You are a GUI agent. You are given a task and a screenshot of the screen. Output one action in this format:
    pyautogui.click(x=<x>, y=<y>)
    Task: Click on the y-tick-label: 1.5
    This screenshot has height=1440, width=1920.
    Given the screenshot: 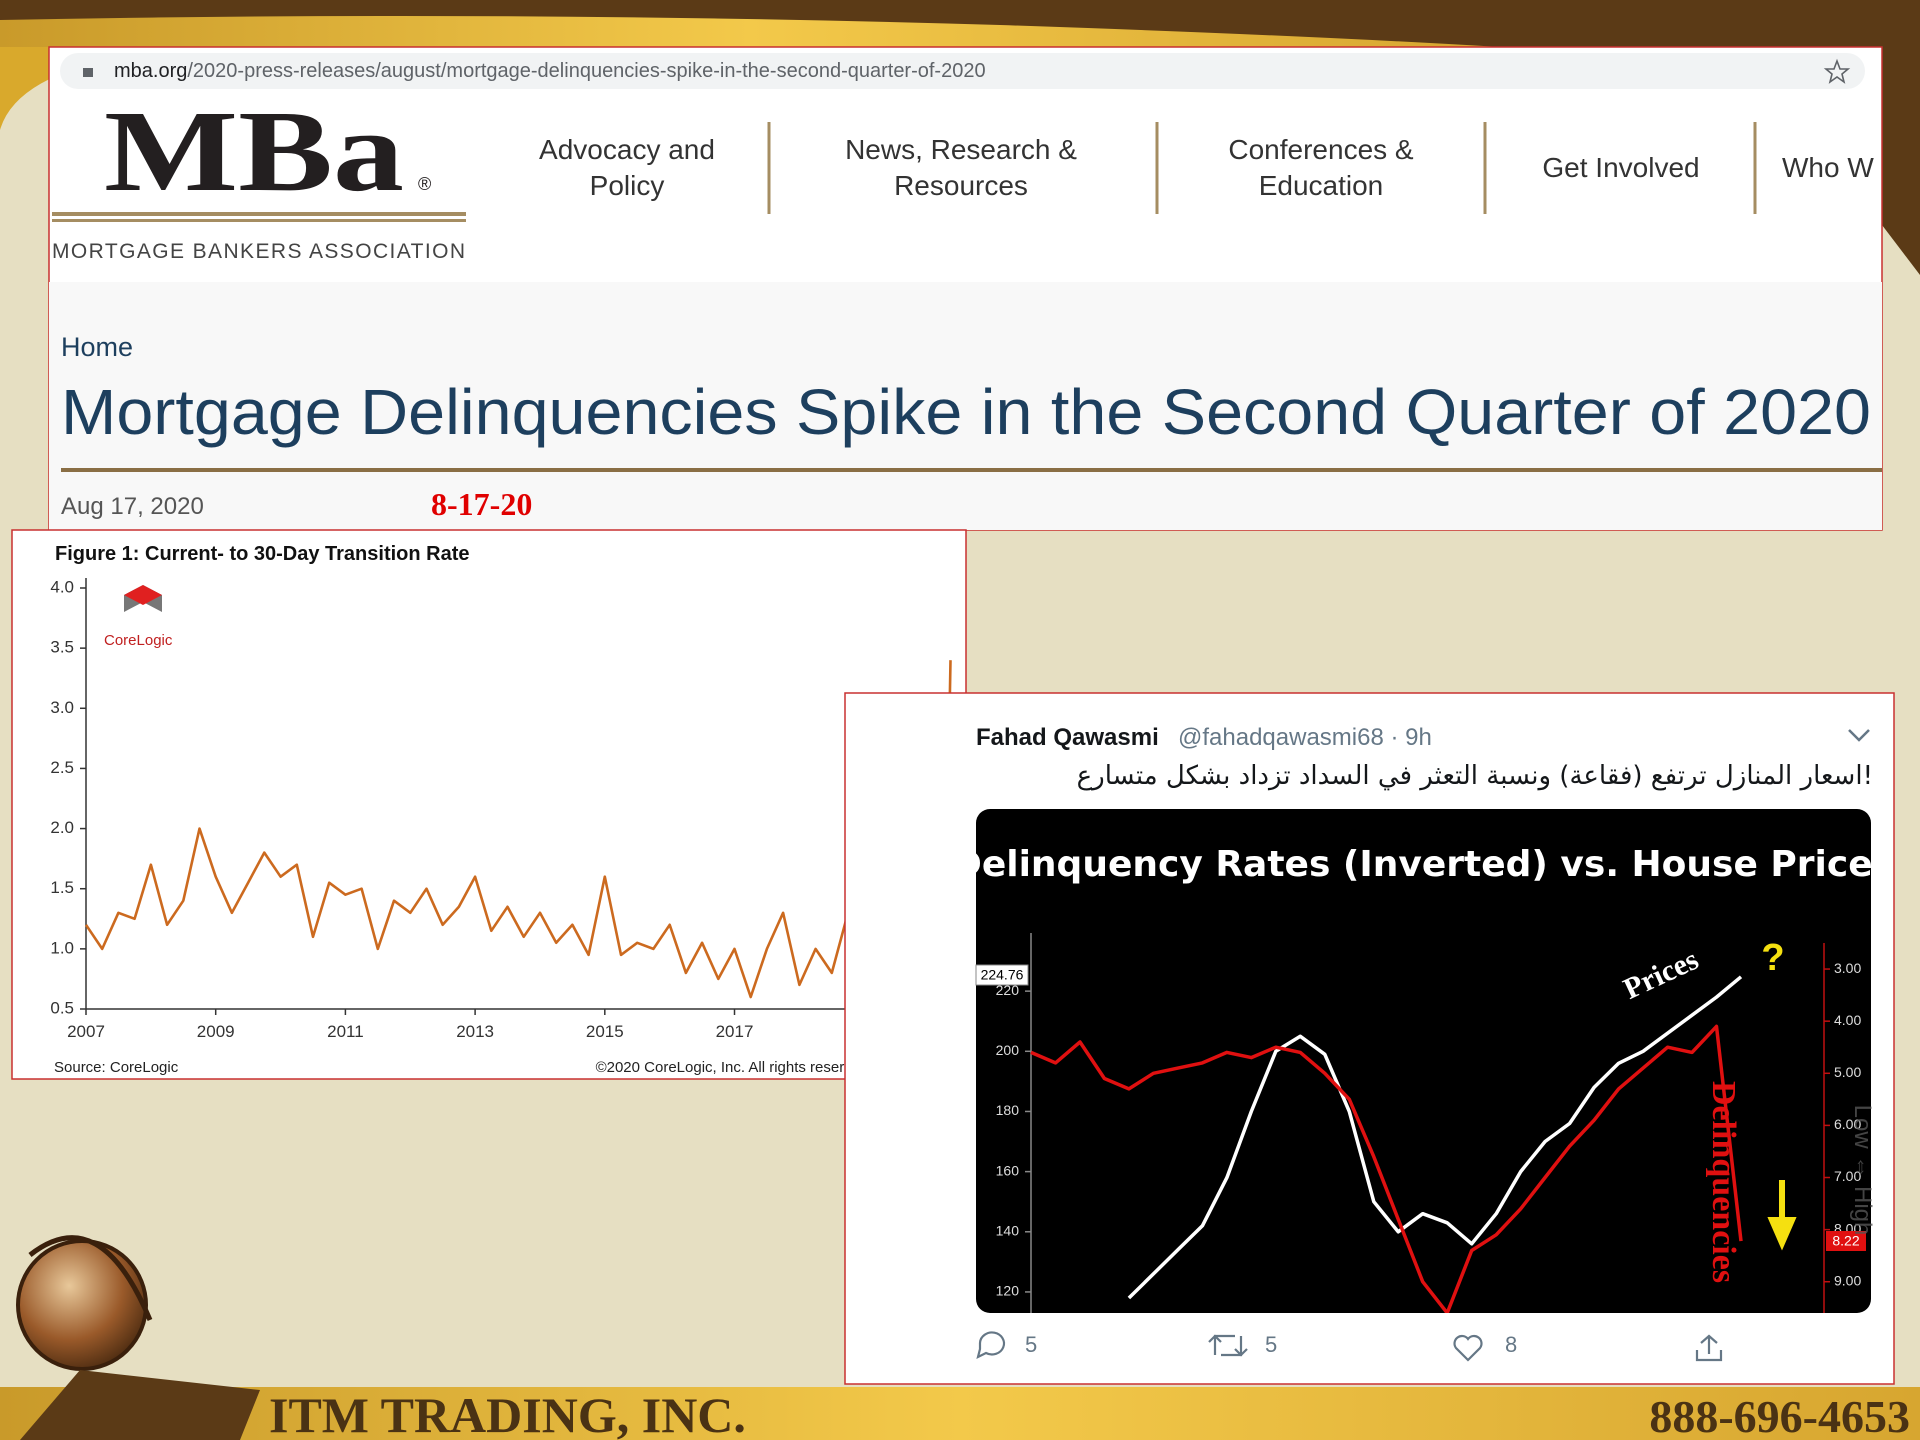 What is the action you would take?
    pyautogui.click(x=62, y=887)
    